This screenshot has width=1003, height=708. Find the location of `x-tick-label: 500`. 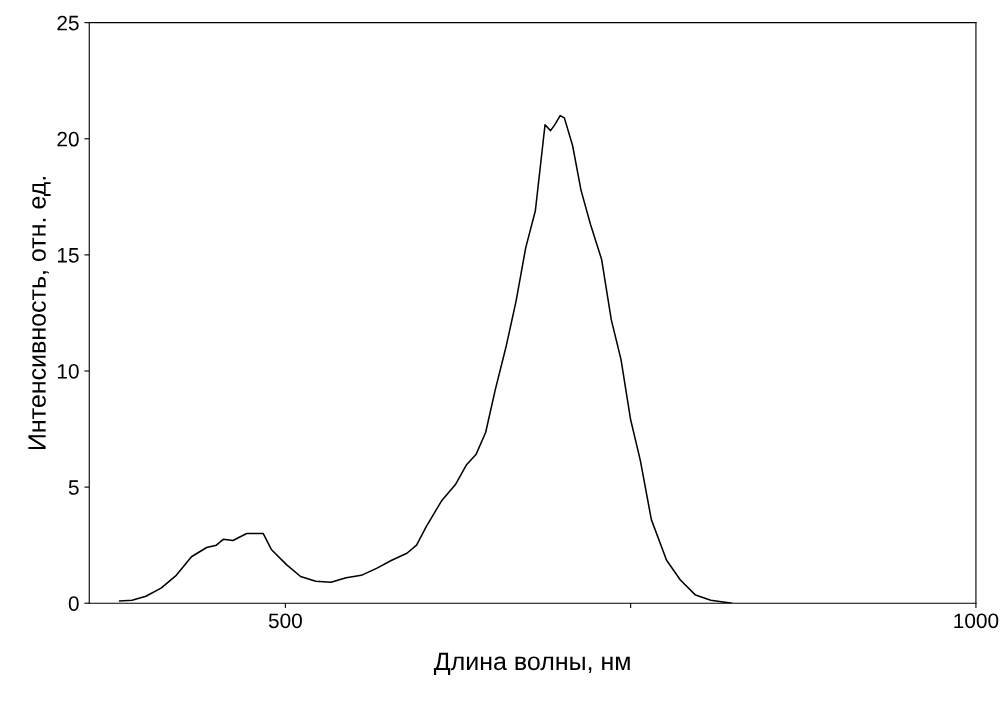

x-tick-label: 500 is located at coordinates (285, 621).